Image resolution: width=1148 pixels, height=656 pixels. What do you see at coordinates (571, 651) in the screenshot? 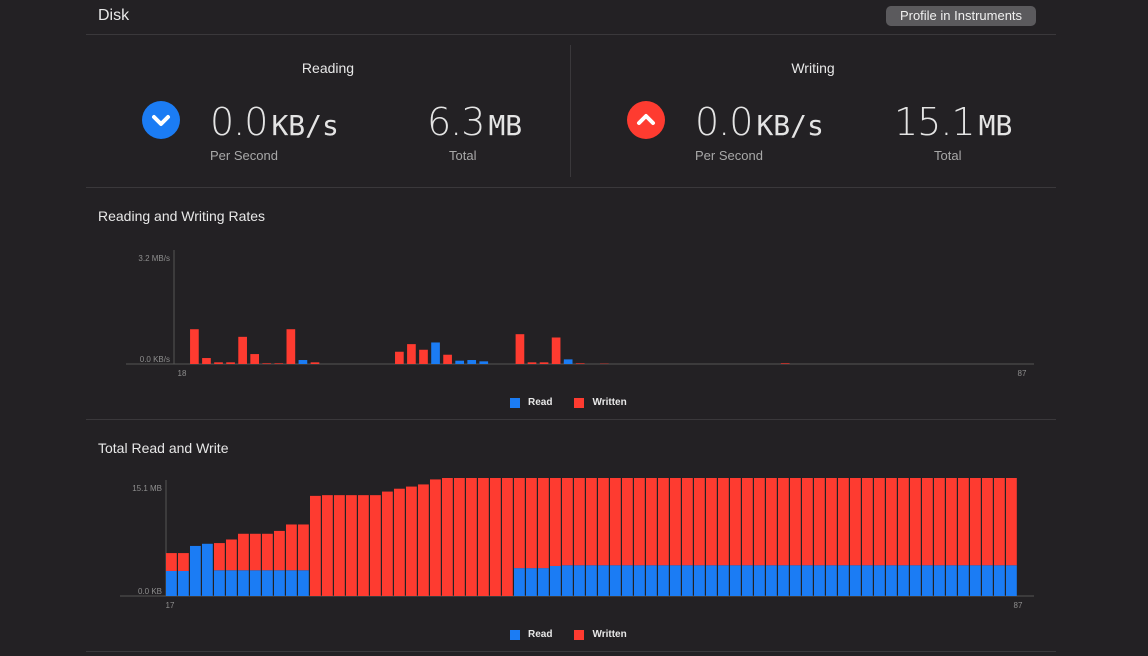
I see `bottom-divider` at bounding box center [571, 651].